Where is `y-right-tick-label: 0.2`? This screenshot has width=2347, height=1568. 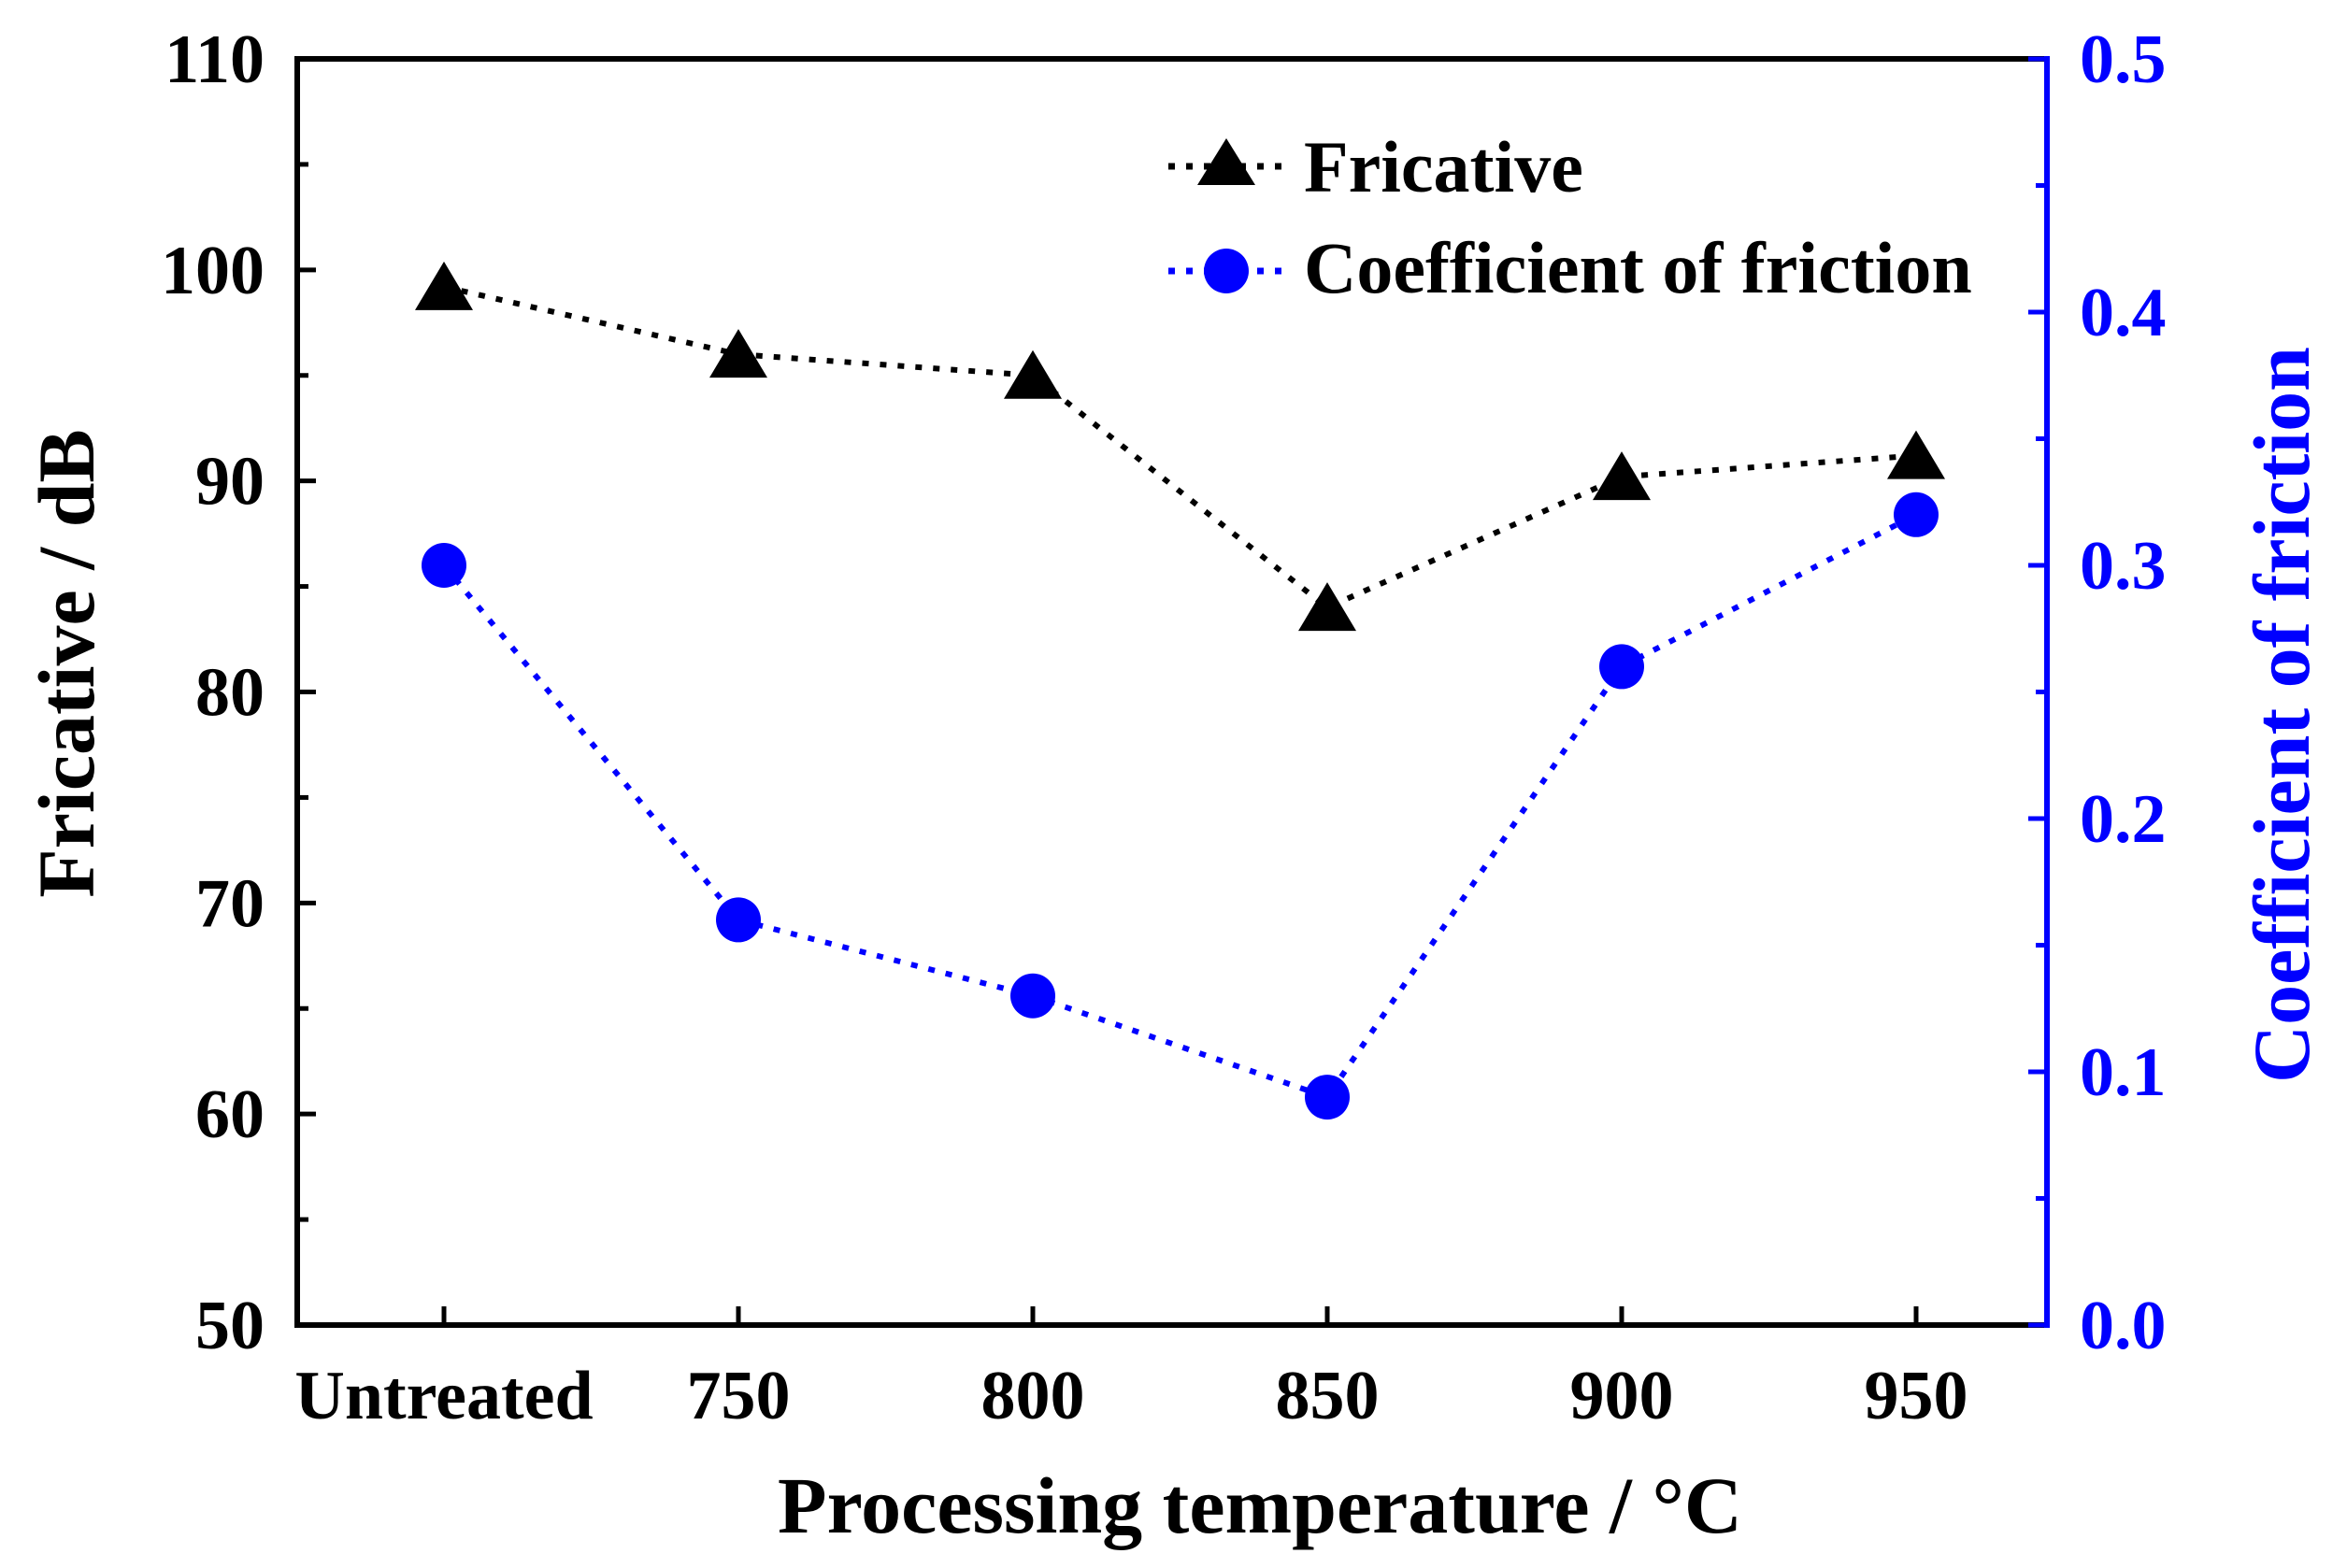
y-right-tick-label: 0.2 is located at coordinates (2123, 819).